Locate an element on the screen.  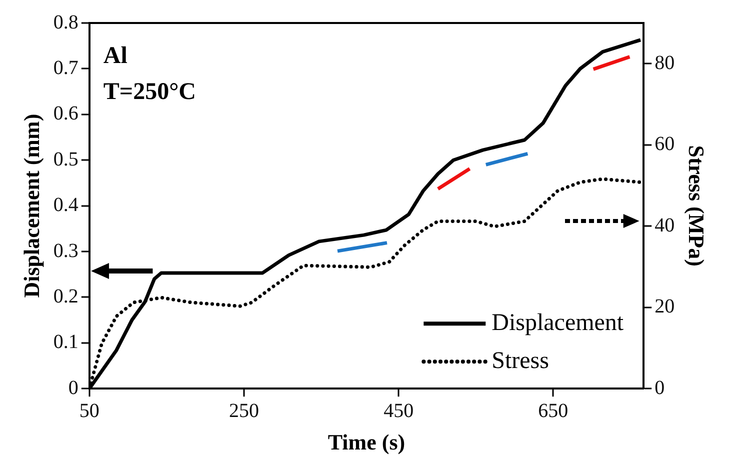
annotation: T=250°C is located at coordinates (149, 92).